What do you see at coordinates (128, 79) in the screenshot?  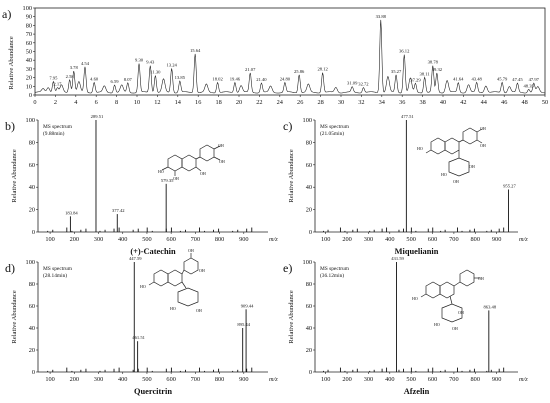 I see `peak-label: 8.07` at bounding box center [128, 79].